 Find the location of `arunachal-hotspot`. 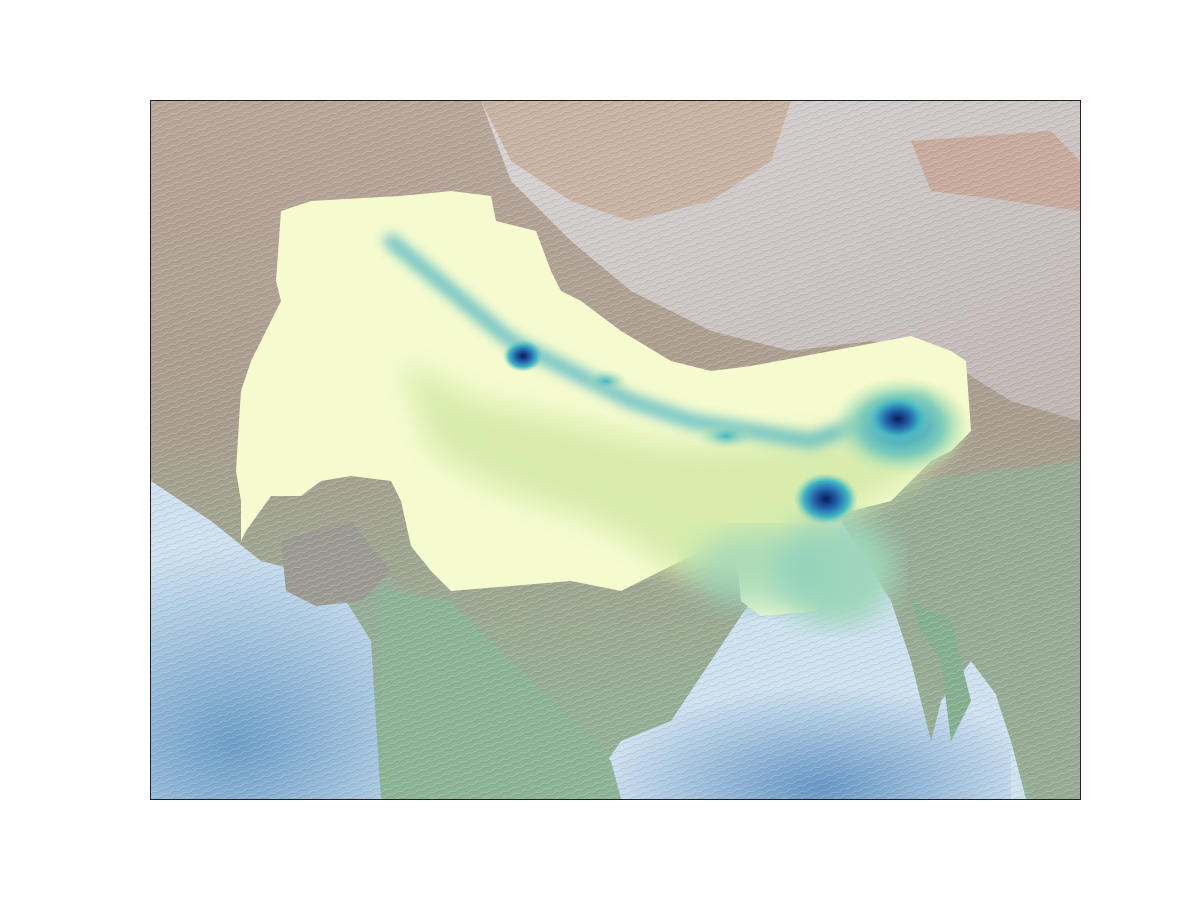

arunachal-hotspot is located at coordinates (898, 419).